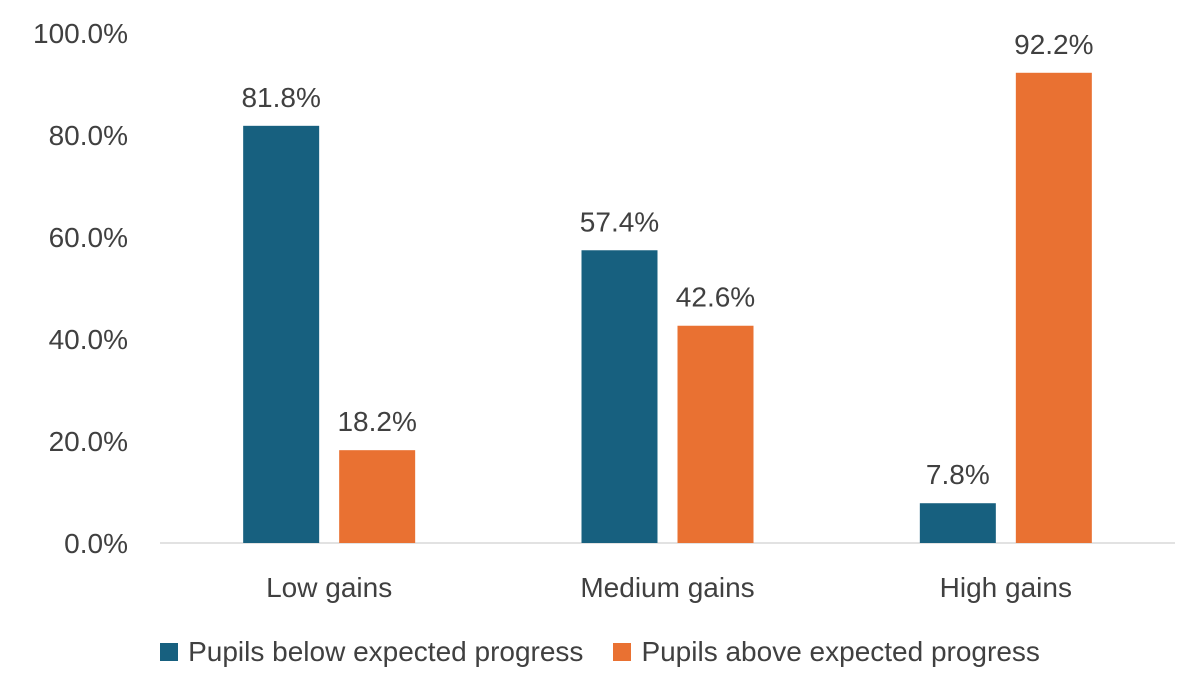  Describe the element at coordinates (169, 652) in the screenshot. I see `legend-swatch-below` at that location.